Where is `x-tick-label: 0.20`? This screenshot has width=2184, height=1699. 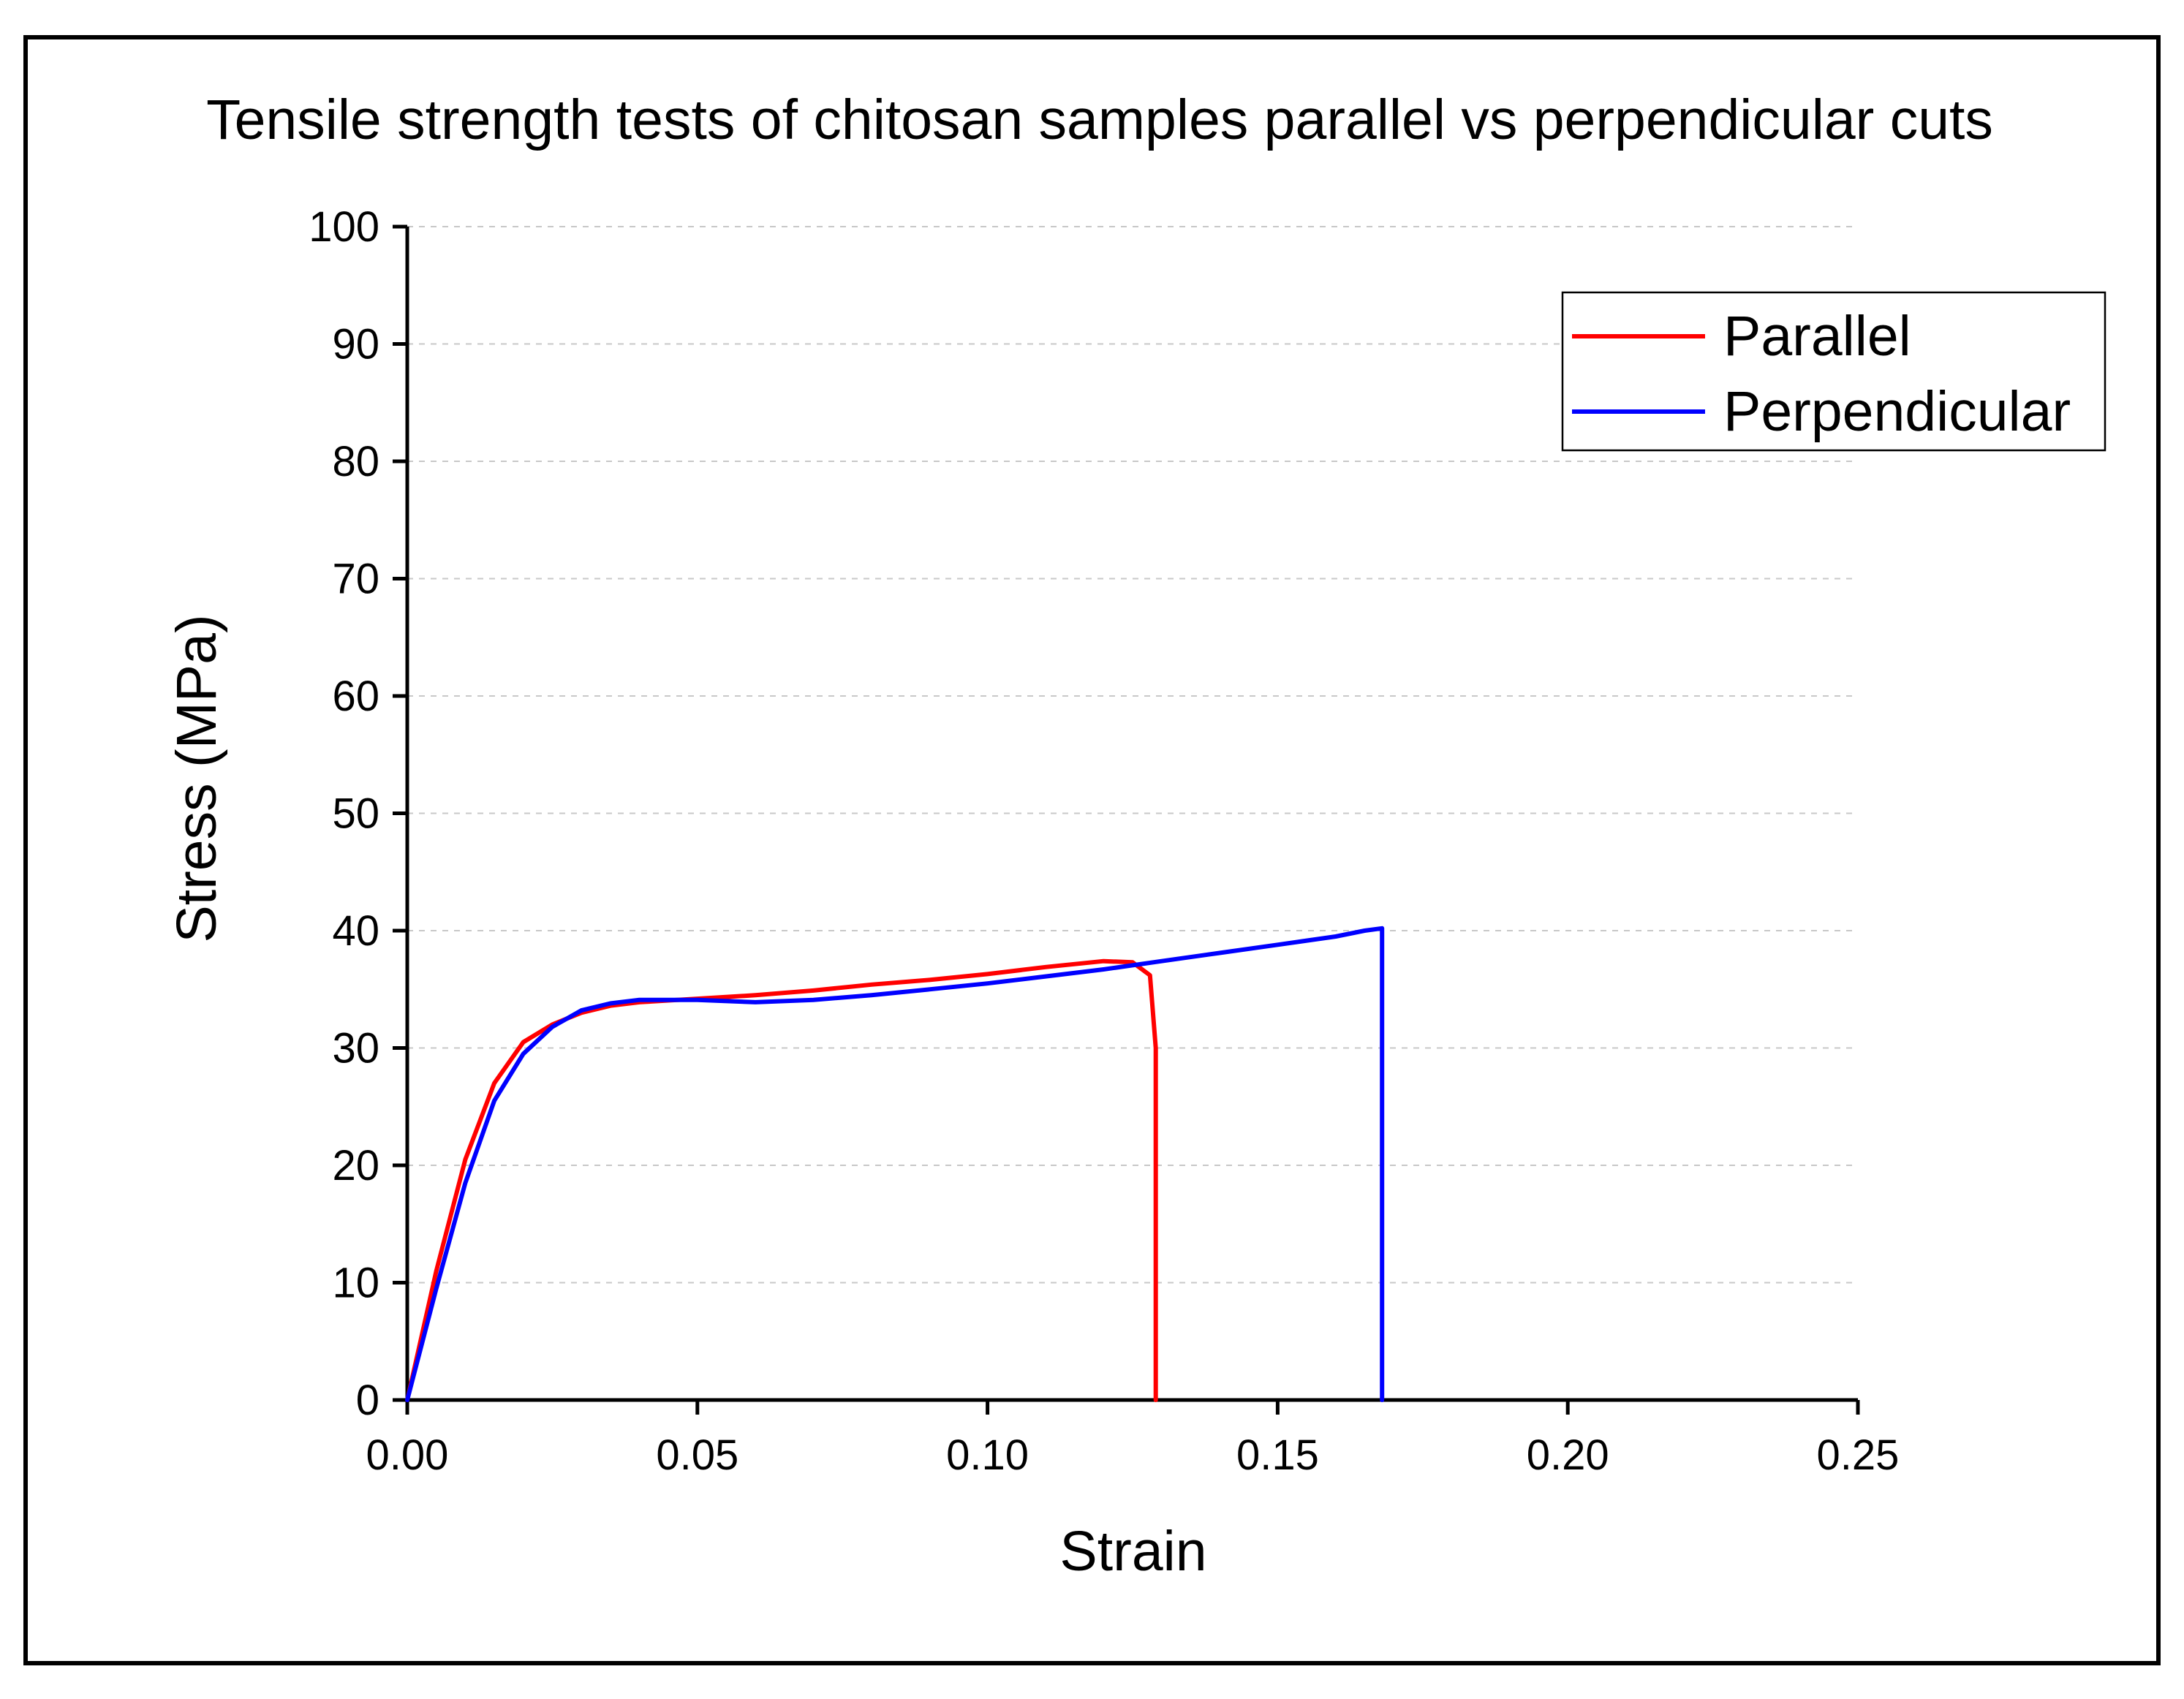 x-tick-label: 0.20 is located at coordinates (1568, 1455).